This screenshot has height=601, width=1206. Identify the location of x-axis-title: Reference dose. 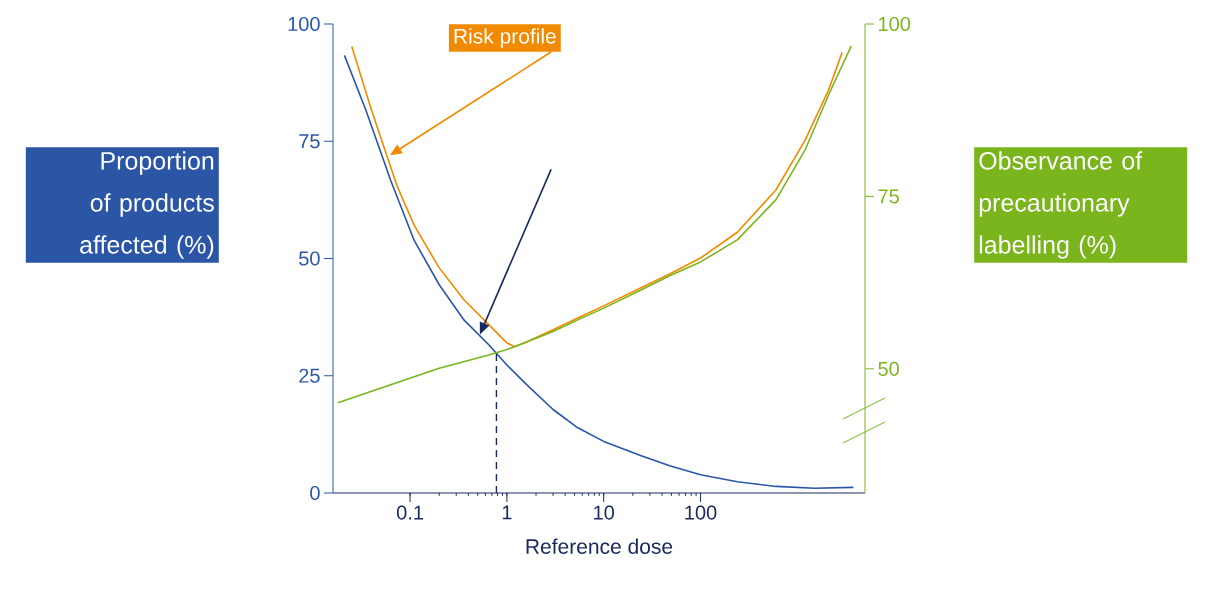
(599, 546).